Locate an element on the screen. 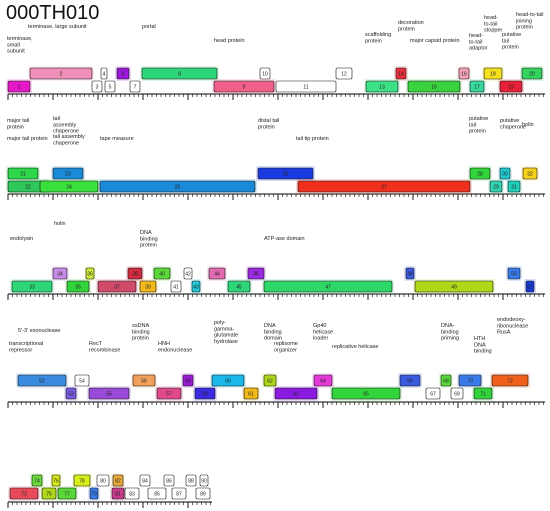  gene-78: 78 is located at coordinates (82, 480).